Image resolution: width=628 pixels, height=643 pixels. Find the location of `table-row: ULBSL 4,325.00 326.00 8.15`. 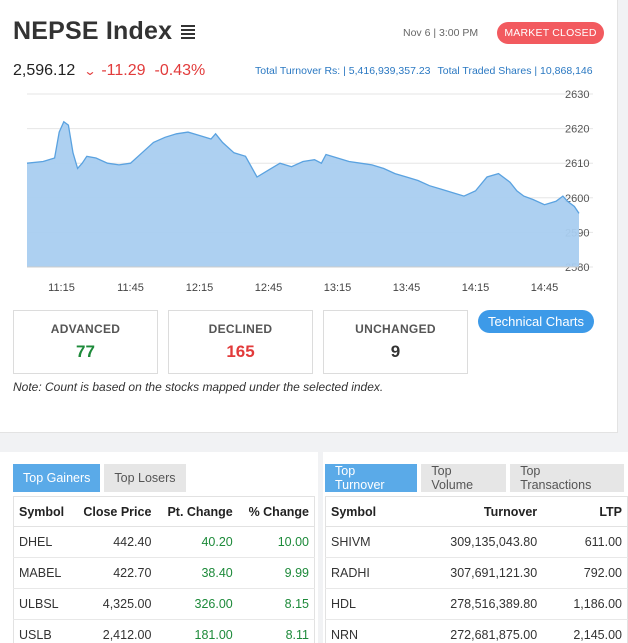

table-row: ULBSL 4,325.00 326.00 8.15 is located at coordinates (164, 604).